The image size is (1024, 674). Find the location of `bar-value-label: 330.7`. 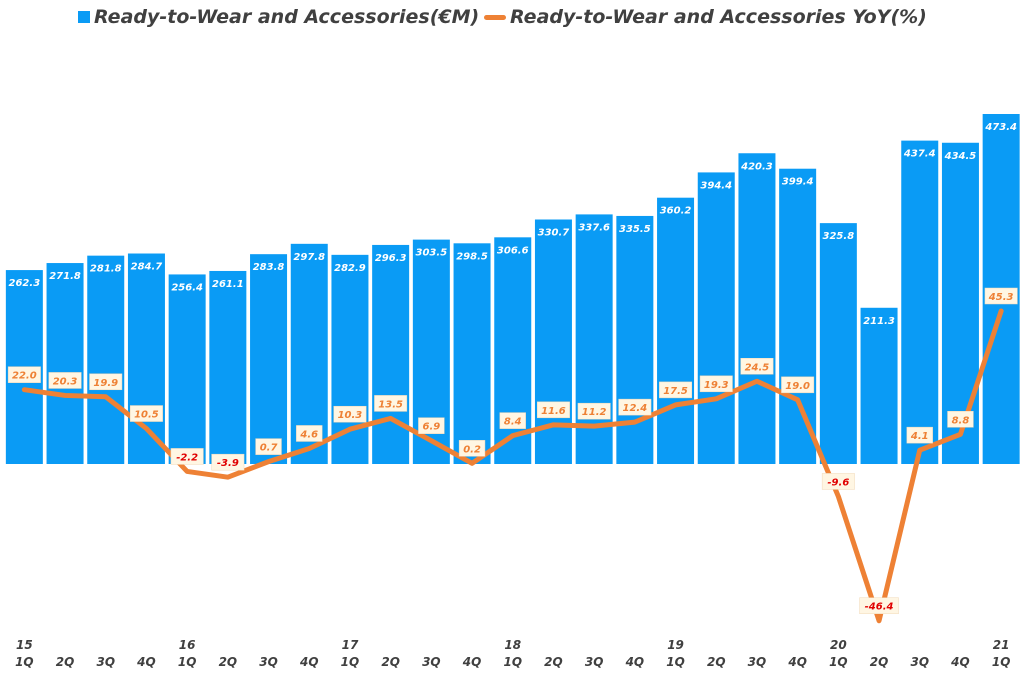

bar-value-label: 330.7 is located at coordinates (554, 233).